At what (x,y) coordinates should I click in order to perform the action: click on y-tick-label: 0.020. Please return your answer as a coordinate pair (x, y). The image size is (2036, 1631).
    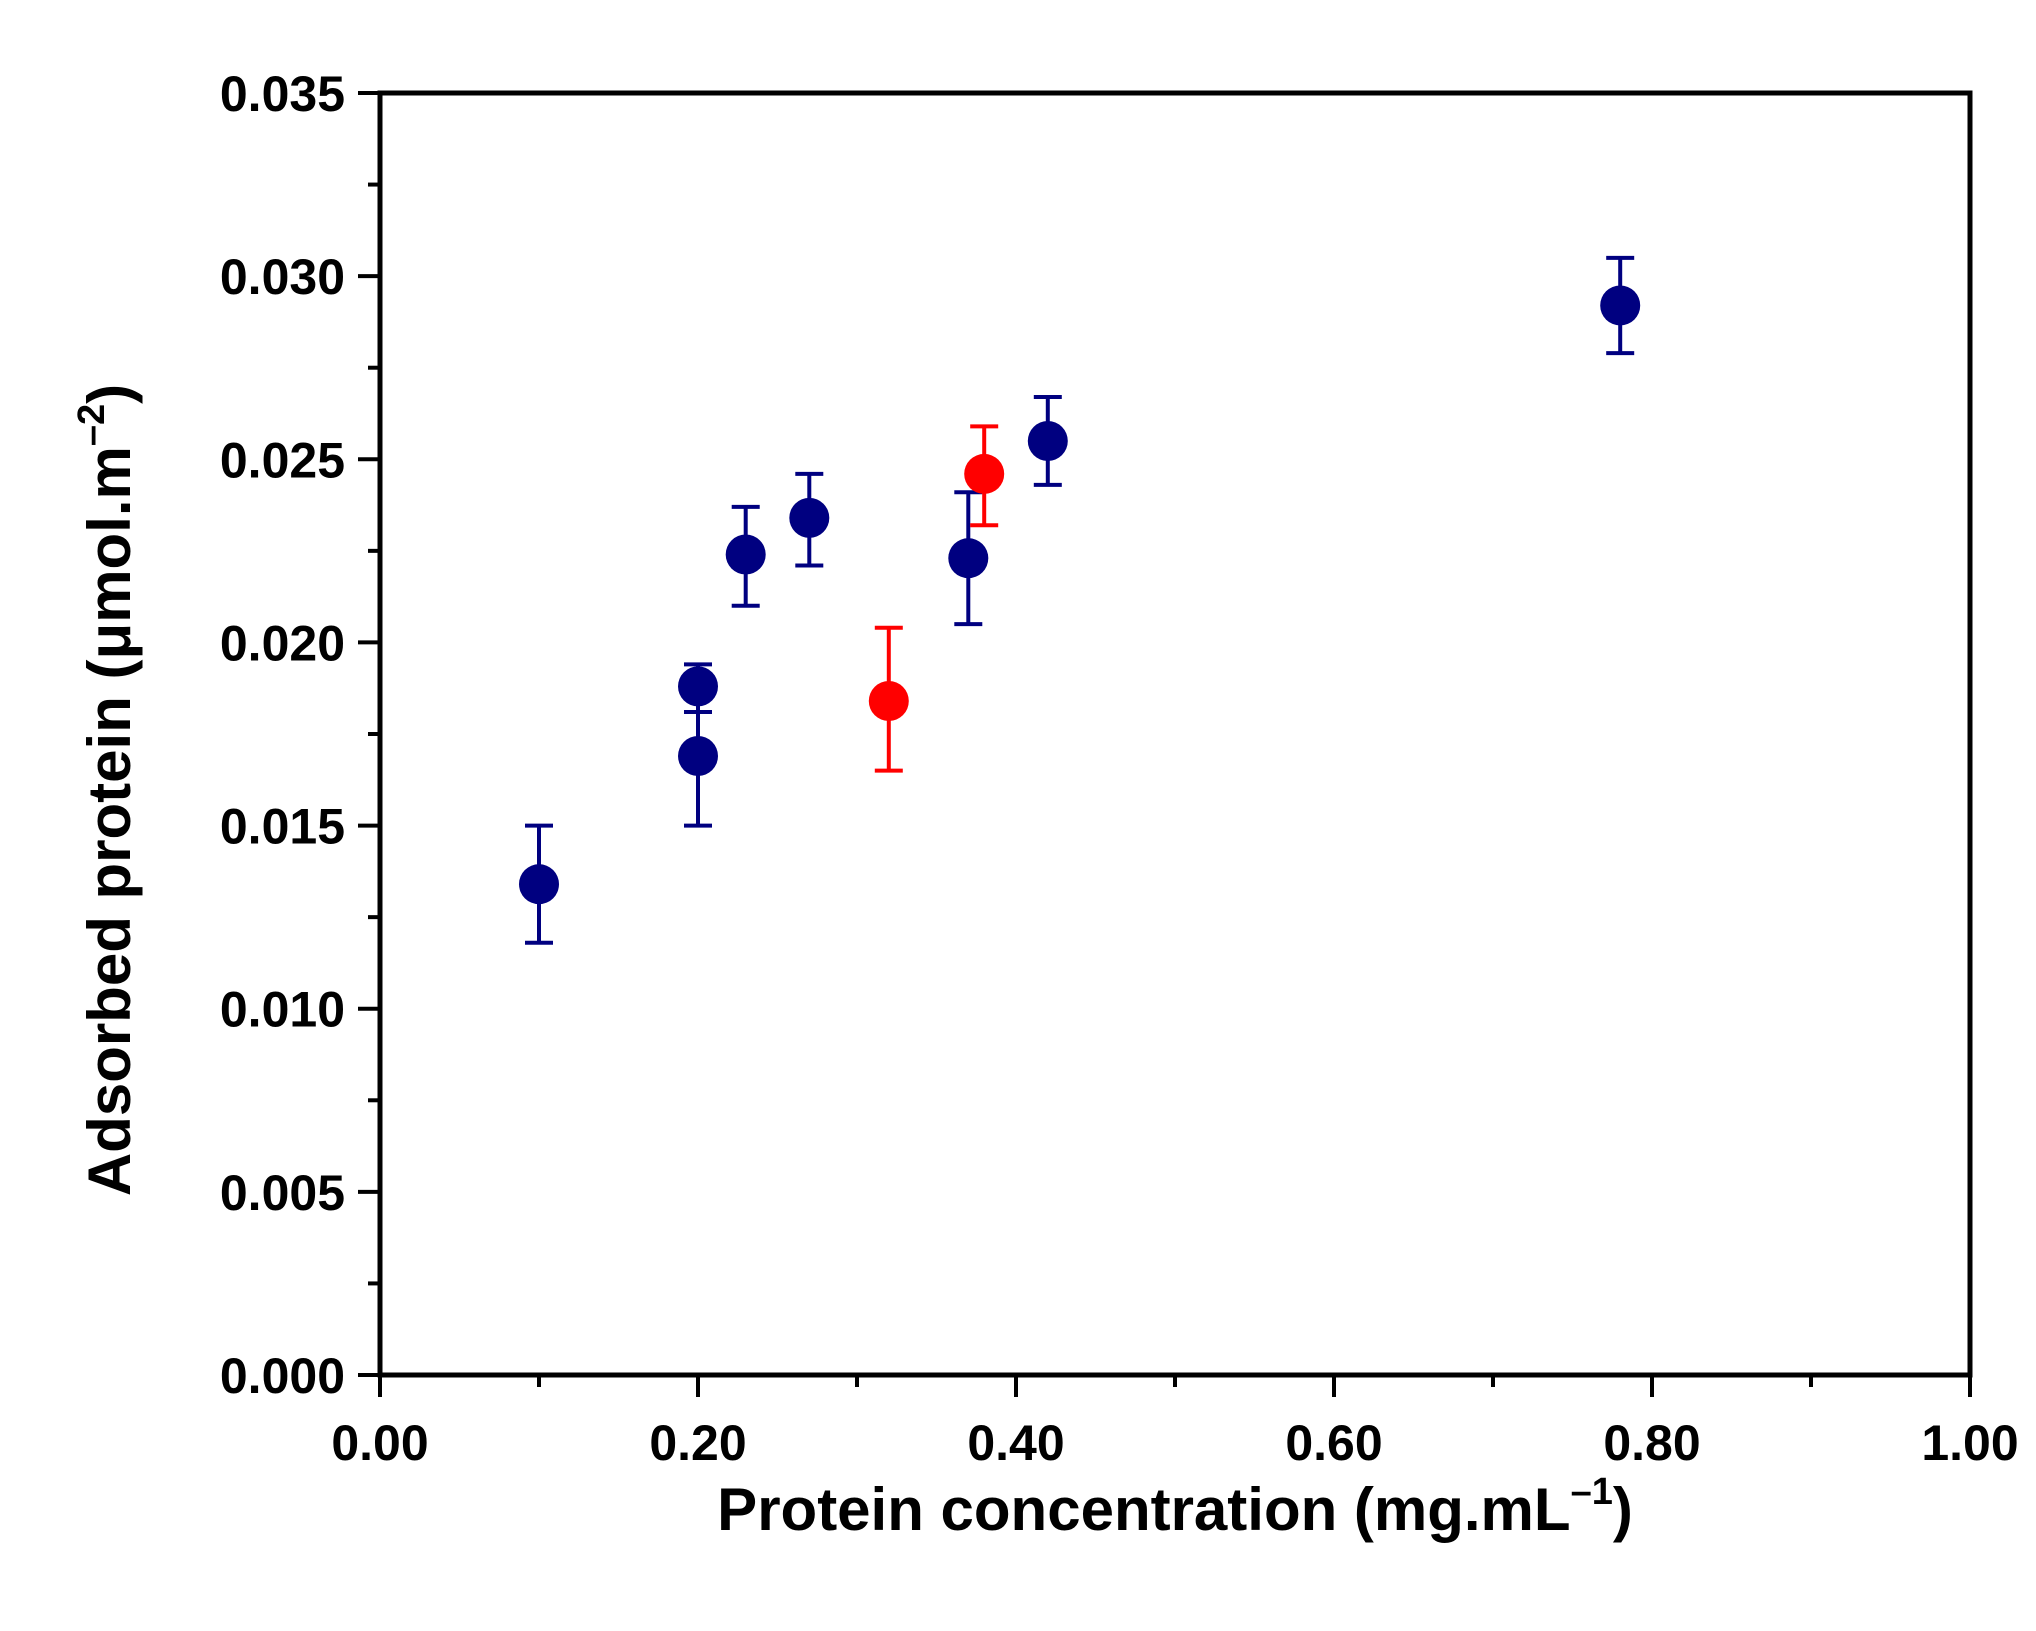
    Looking at the image, I should click on (282, 643).